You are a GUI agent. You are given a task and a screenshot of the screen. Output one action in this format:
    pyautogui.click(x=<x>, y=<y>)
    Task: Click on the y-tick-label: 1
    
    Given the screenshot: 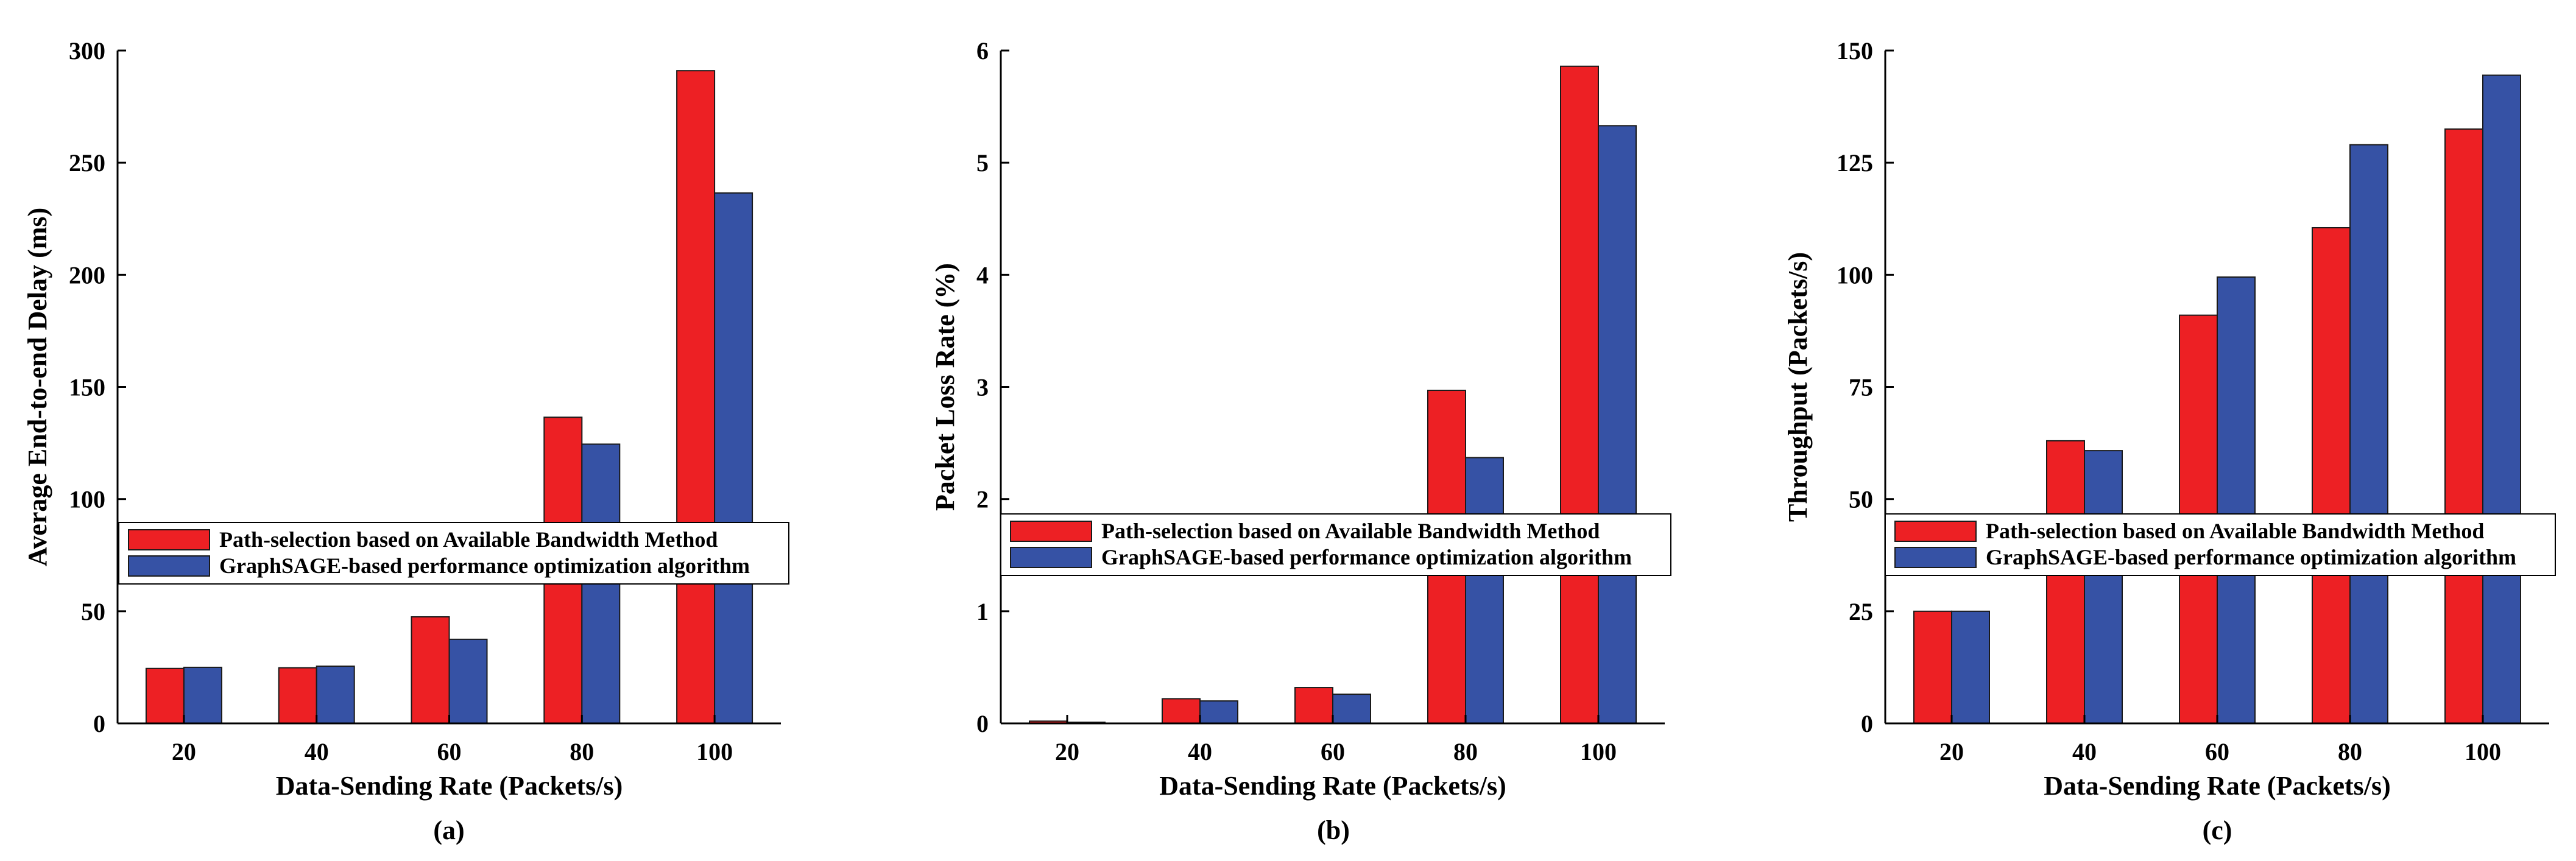 What is the action you would take?
    pyautogui.click(x=982, y=611)
    